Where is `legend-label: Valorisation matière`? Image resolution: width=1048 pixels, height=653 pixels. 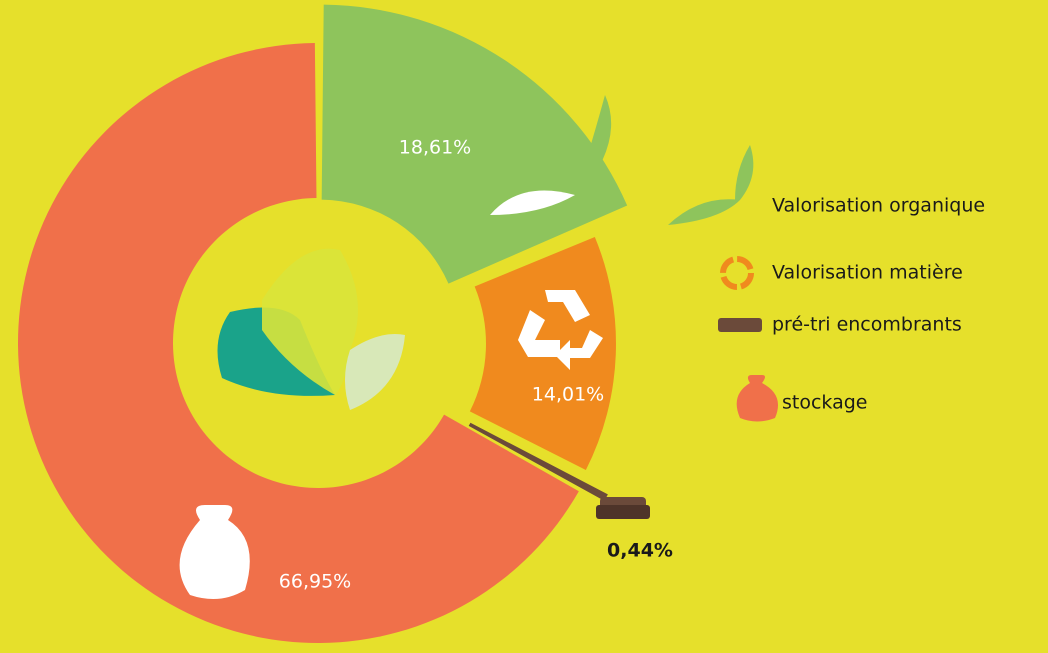 legend-label: Valorisation matière is located at coordinates (867, 273).